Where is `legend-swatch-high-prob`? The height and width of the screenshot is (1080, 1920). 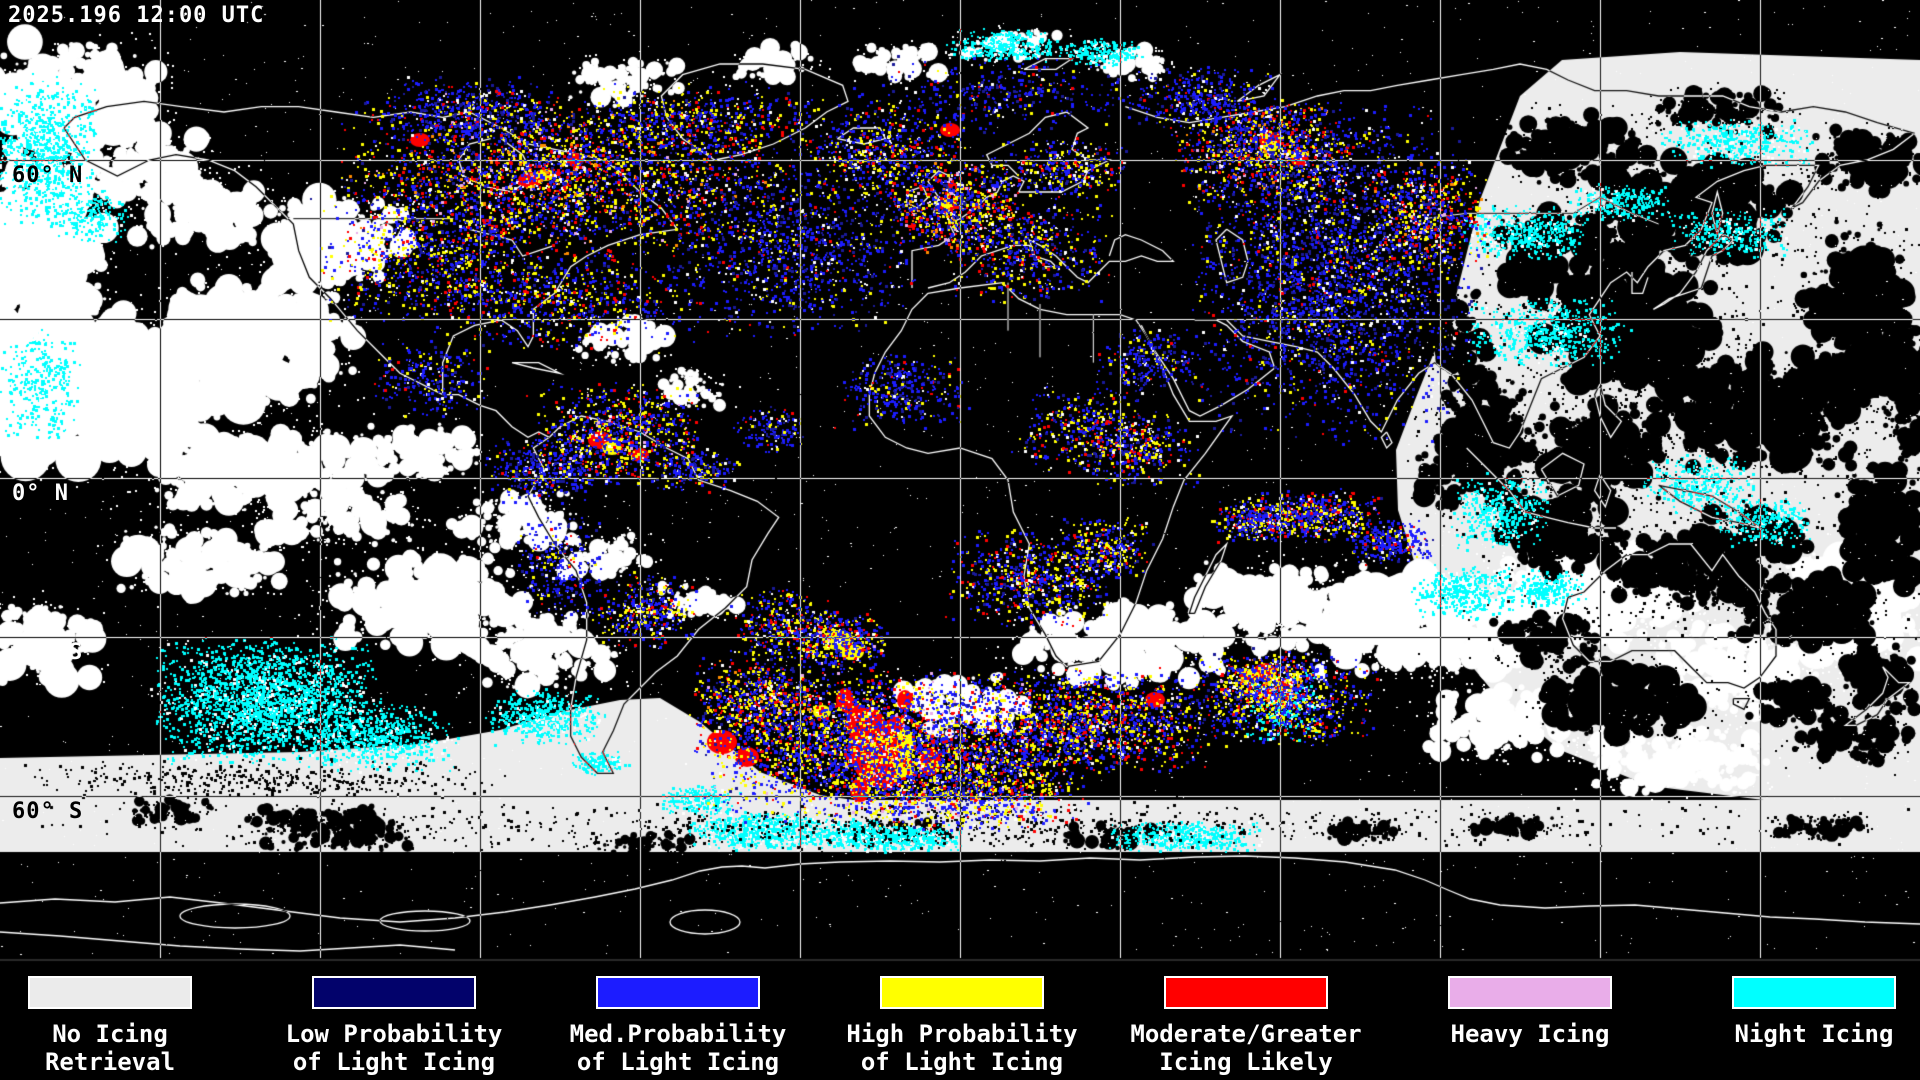
legend-swatch-high-prob is located at coordinates (962, 992).